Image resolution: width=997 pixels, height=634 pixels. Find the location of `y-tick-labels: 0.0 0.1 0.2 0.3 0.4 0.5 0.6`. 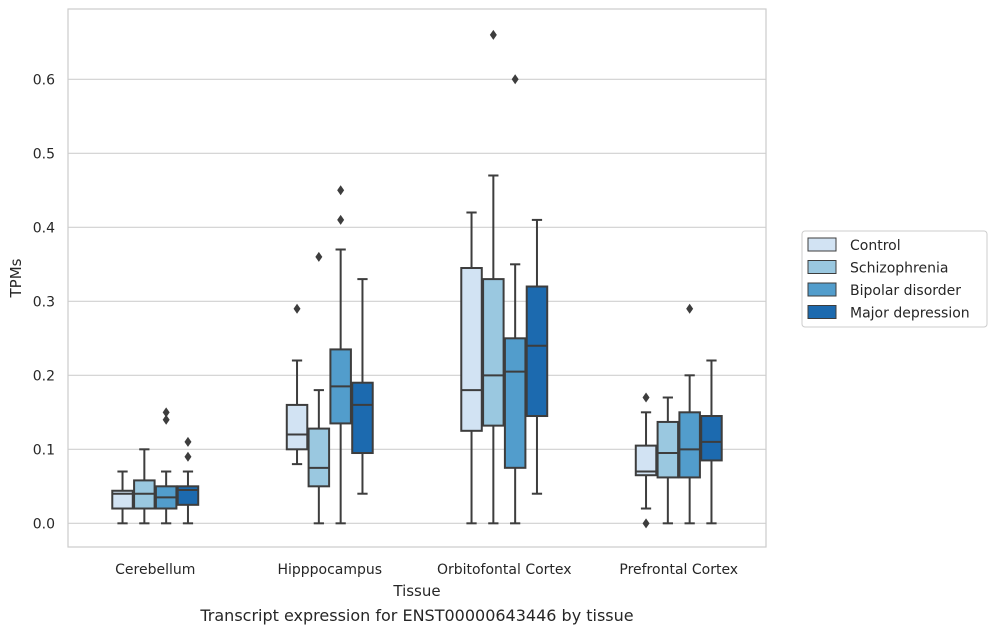

y-tick-labels: 0.0 0.1 0.2 0.3 0.4 0.5 0.6 is located at coordinates (44, 302).